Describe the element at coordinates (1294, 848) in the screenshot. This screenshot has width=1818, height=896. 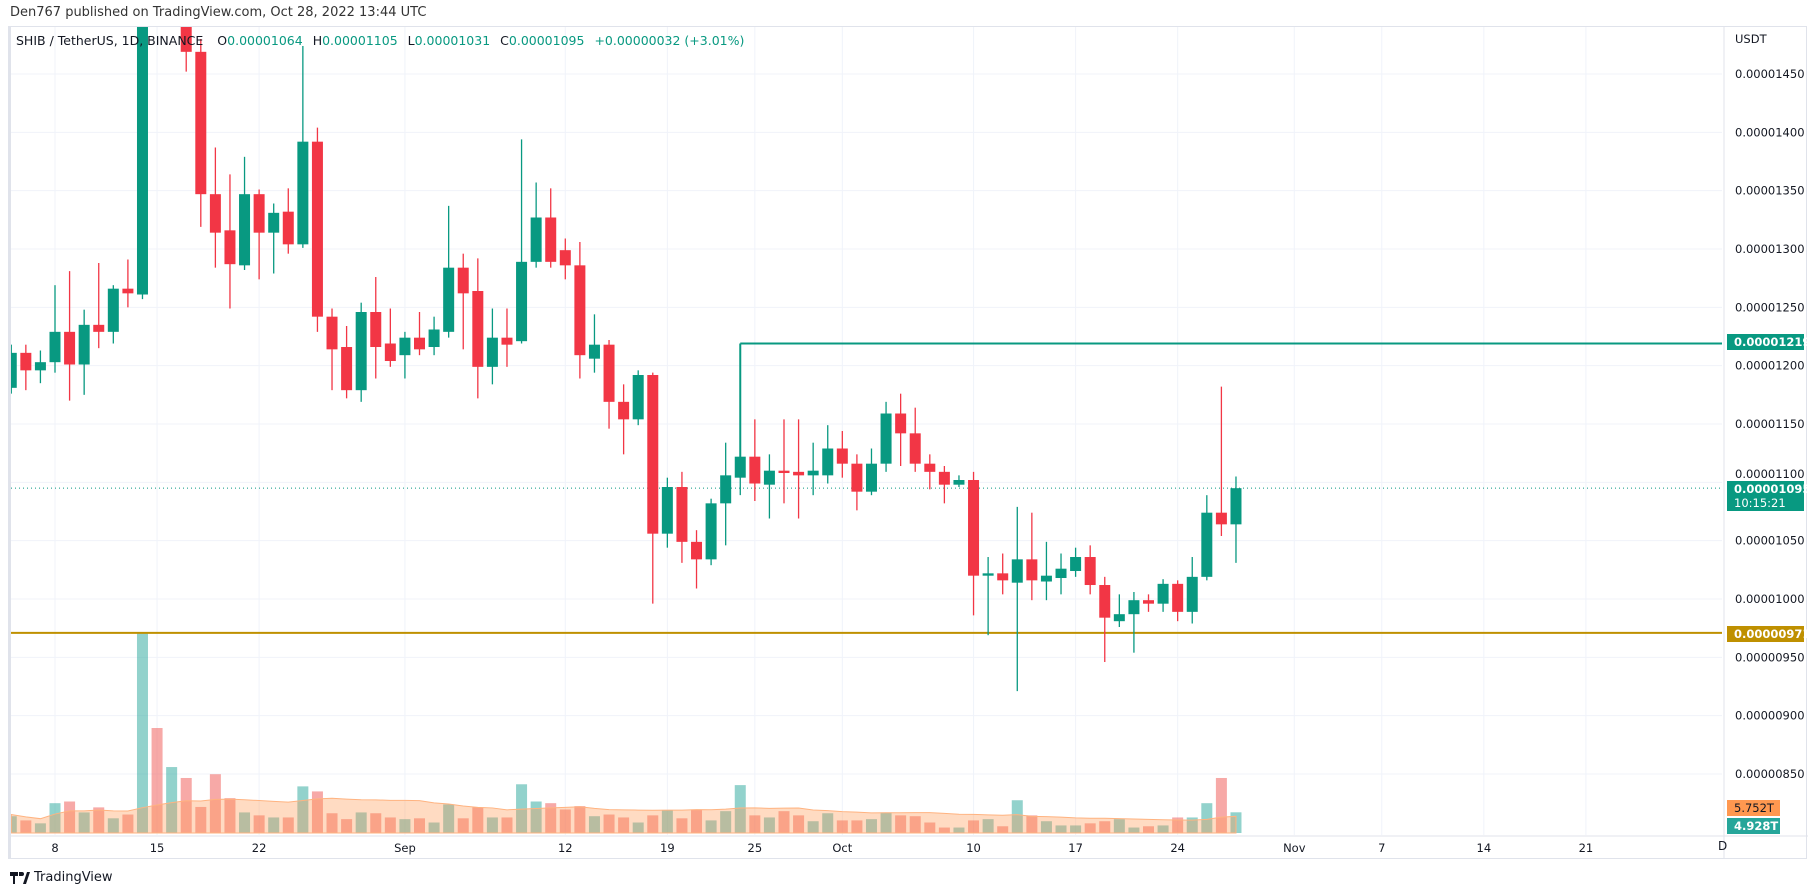
I see `time-tick-label: Nov` at that location.